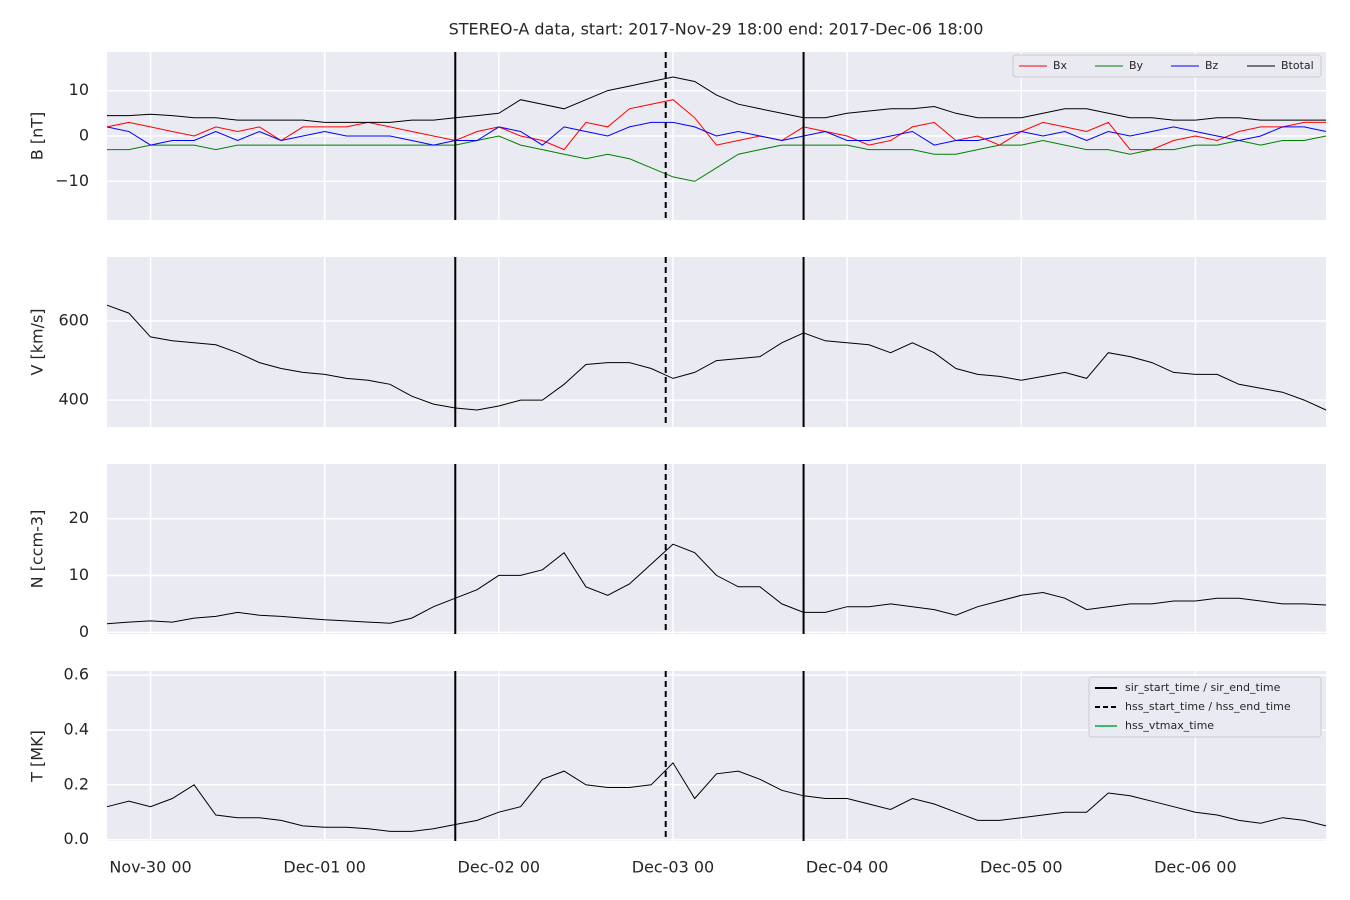 This screenshot has height=900, width=1350. I want to click on legend-label: sir_start_time / sir_end_time, so click(1203, 687).